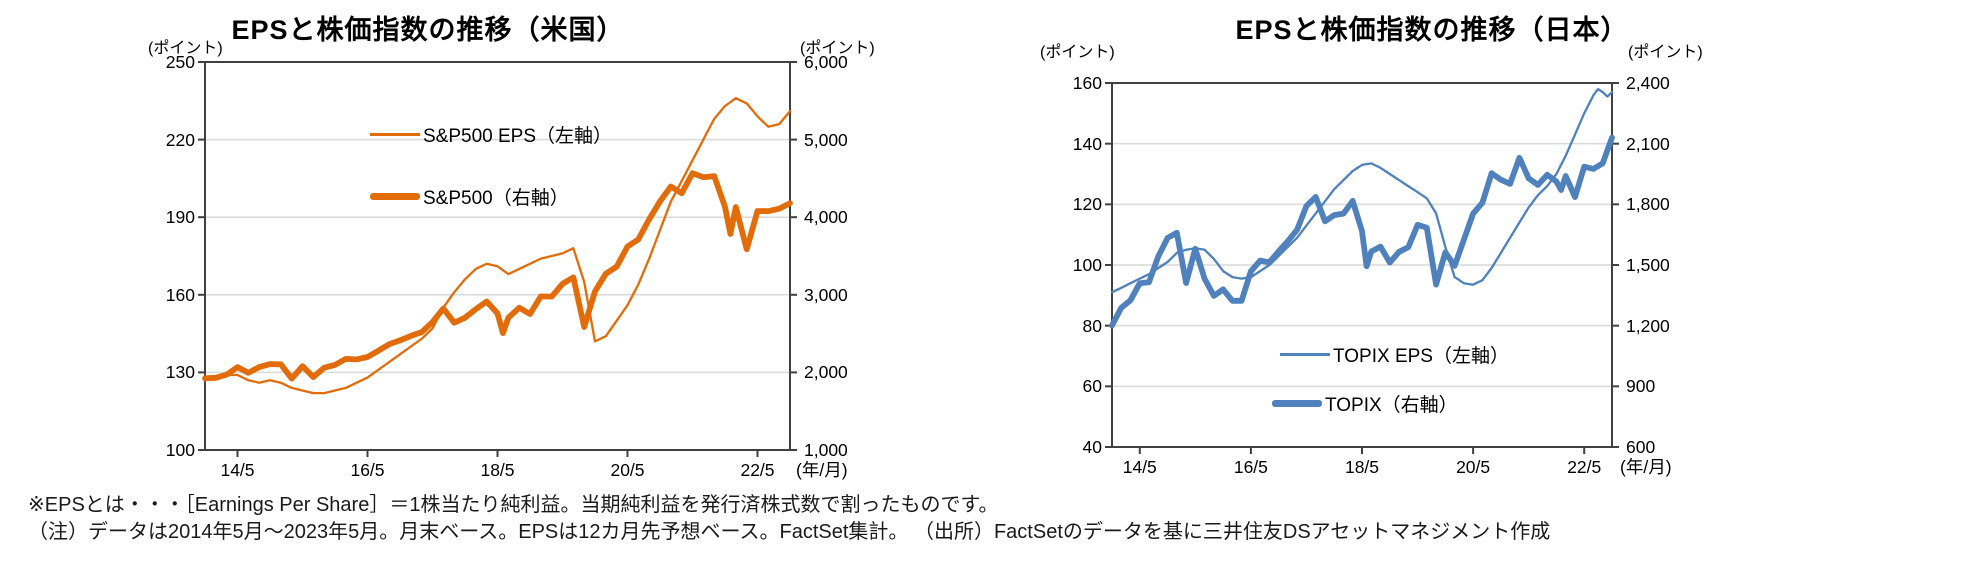 The image size is (1985, 561). I want to click on y-axis-label-right: 900, so click(1641, 386).